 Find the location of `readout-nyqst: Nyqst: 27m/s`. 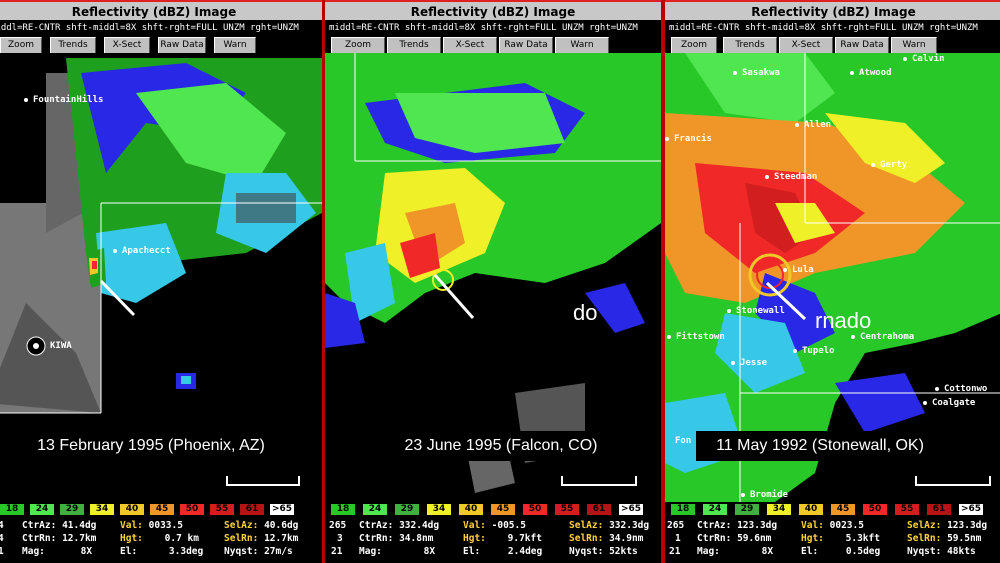

readout-nyqst: Nyqst: 27m/s is located at coordinates (258, 551).